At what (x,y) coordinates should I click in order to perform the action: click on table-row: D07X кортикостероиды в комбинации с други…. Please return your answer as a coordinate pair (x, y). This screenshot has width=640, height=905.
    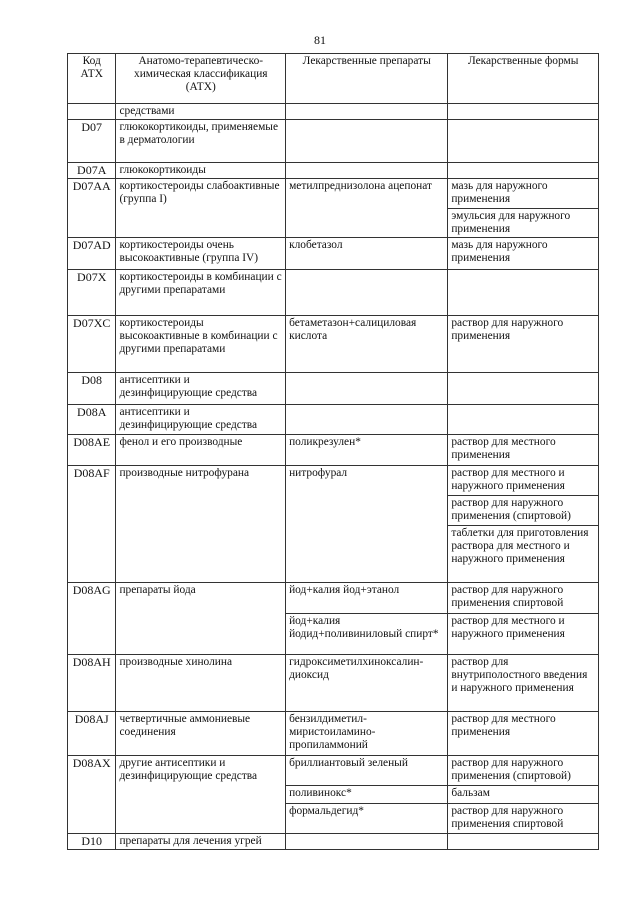
    Looking at the image, I should click on (332, 292).